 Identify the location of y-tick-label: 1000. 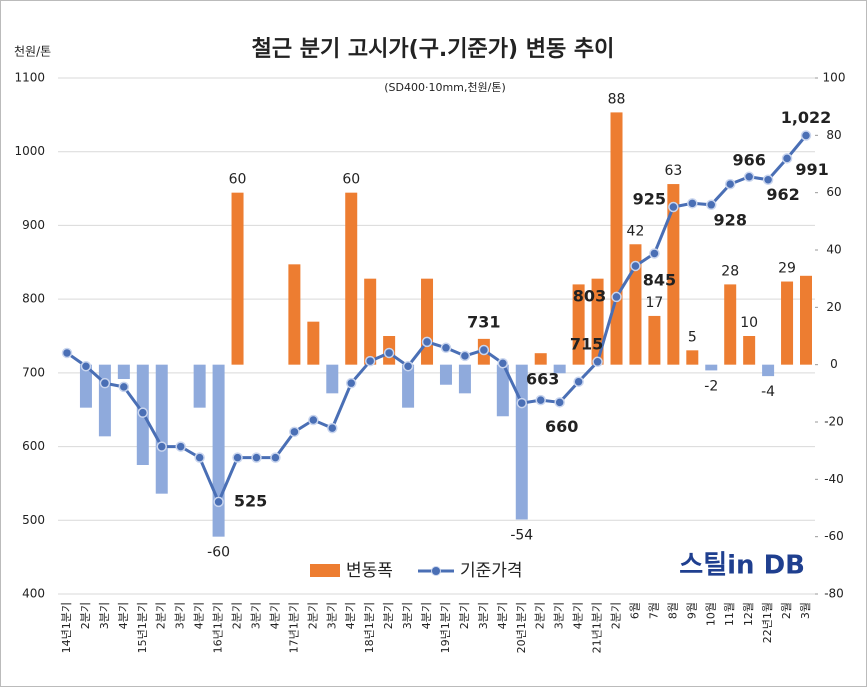
(29, 151).